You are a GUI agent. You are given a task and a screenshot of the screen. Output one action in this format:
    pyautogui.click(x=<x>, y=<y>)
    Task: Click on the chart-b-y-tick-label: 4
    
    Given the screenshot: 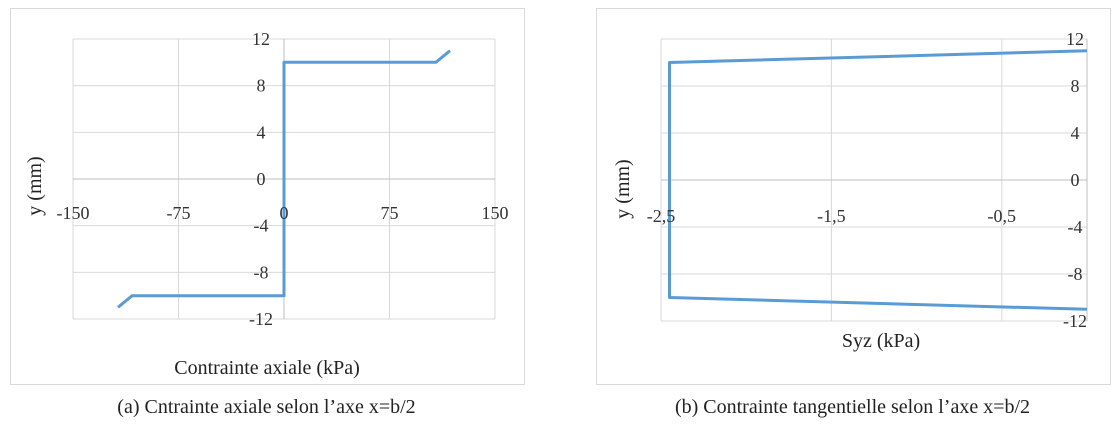 What is the action you would take?
    pyautogui.click(x=1075, y=133)
    